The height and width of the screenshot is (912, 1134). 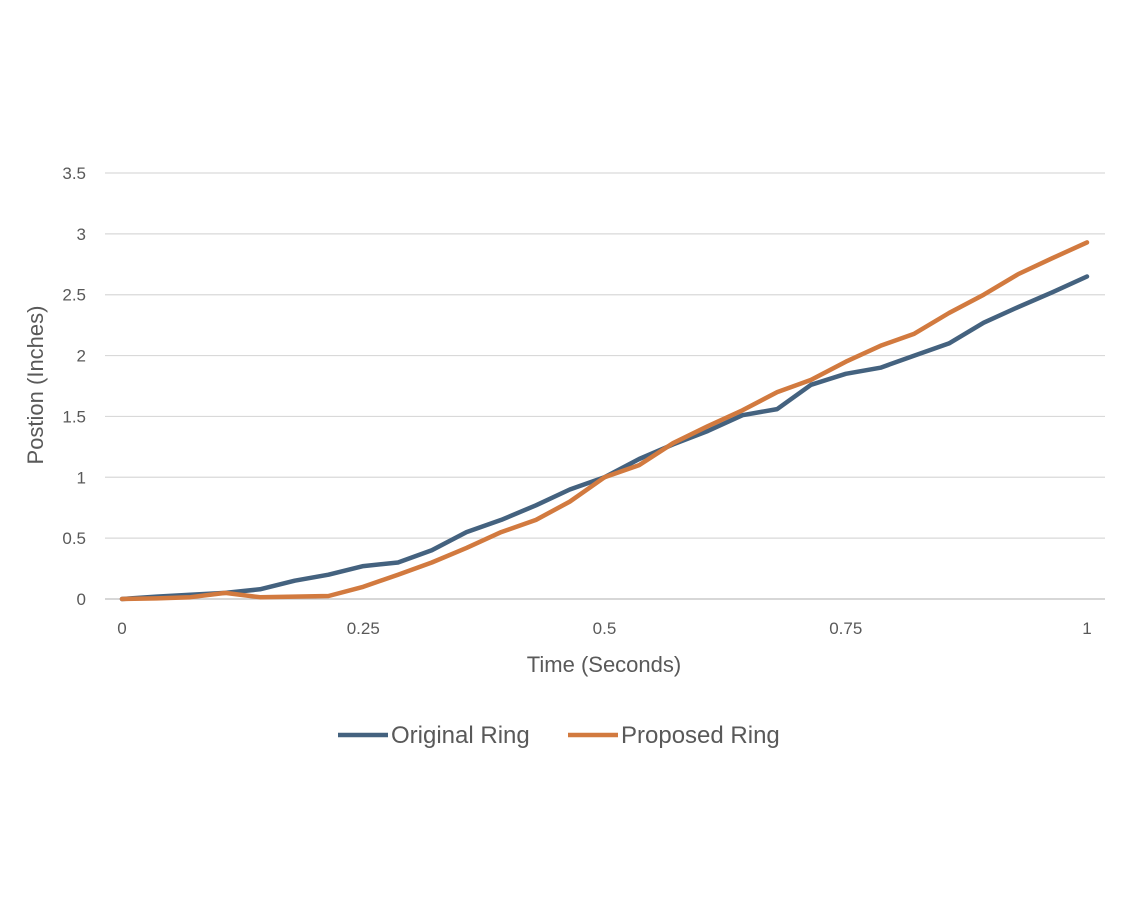 I want to click on y-tick-label: 2.5, so click(x=74, y=295).